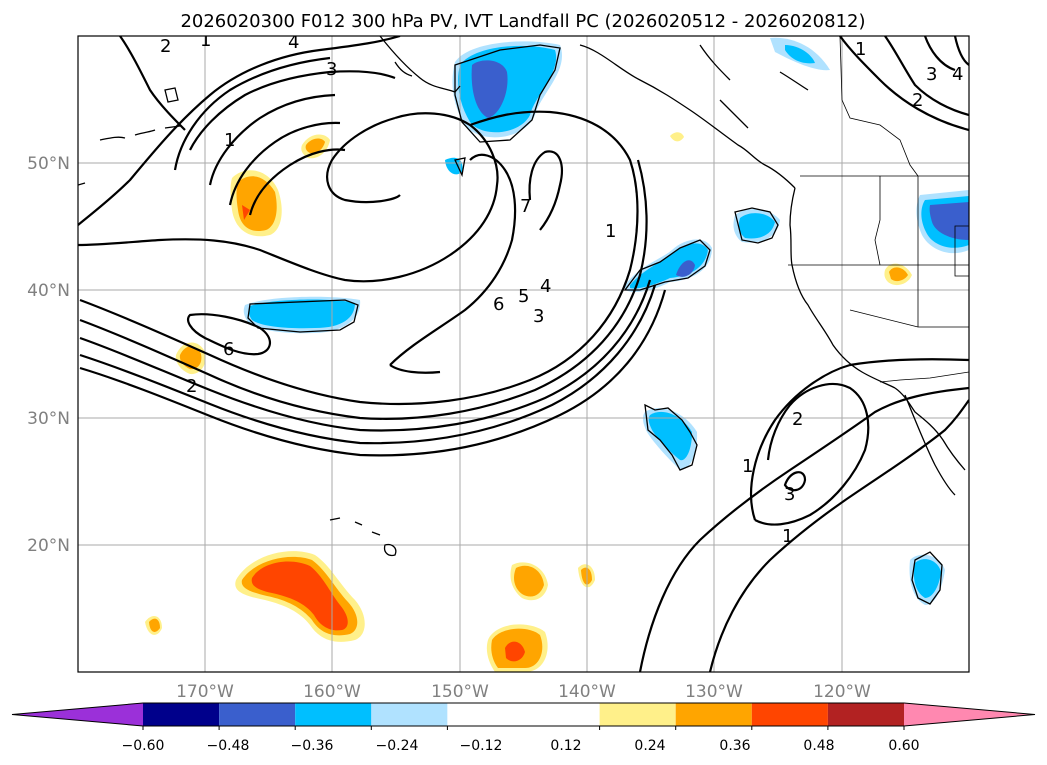  I want to click on x-tick-label: 170°W, so click(205, 692).